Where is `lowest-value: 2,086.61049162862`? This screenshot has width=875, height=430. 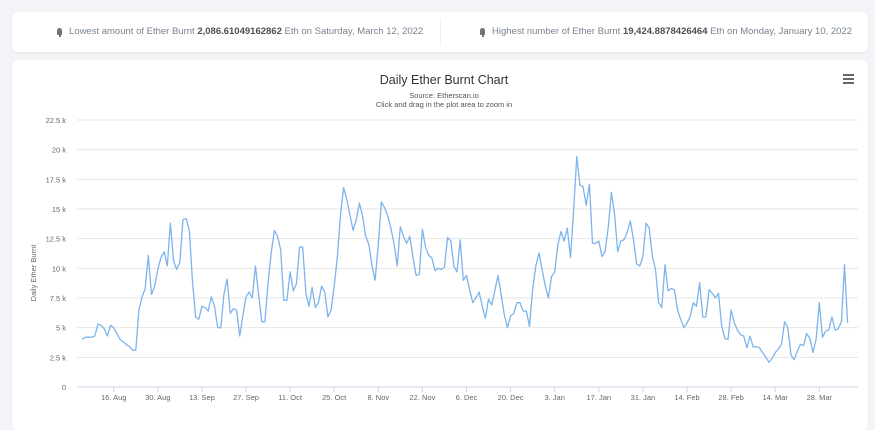 lowest-value: 2,086.61049162862 is located at coordinates (239, 31).